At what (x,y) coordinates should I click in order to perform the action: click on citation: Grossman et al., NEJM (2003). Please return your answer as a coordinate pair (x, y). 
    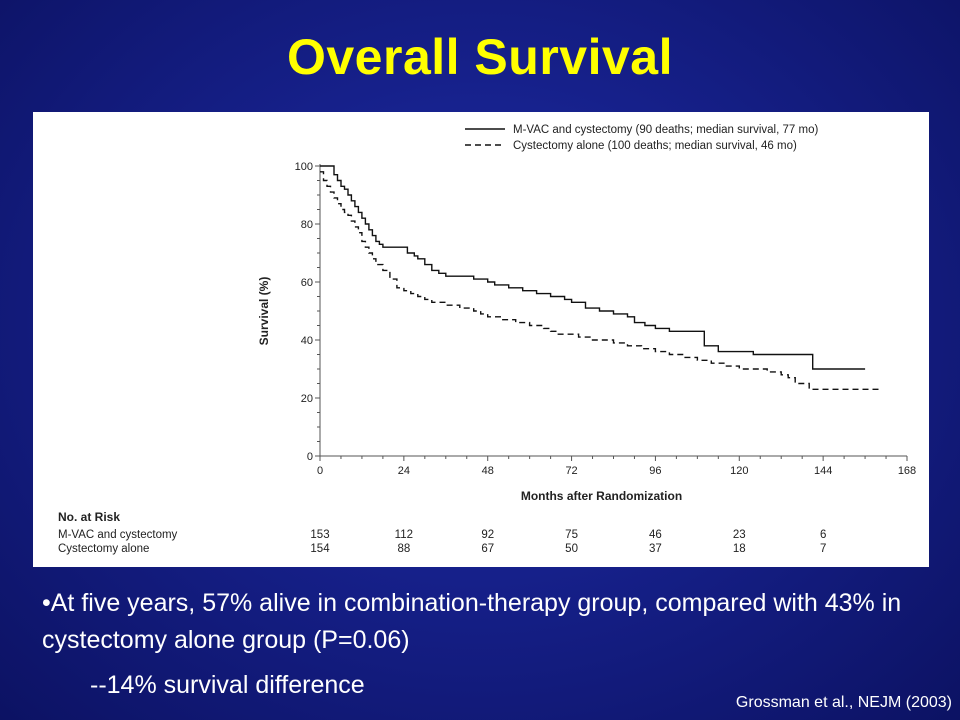
    Looking at the image, I should click on (843, 702).